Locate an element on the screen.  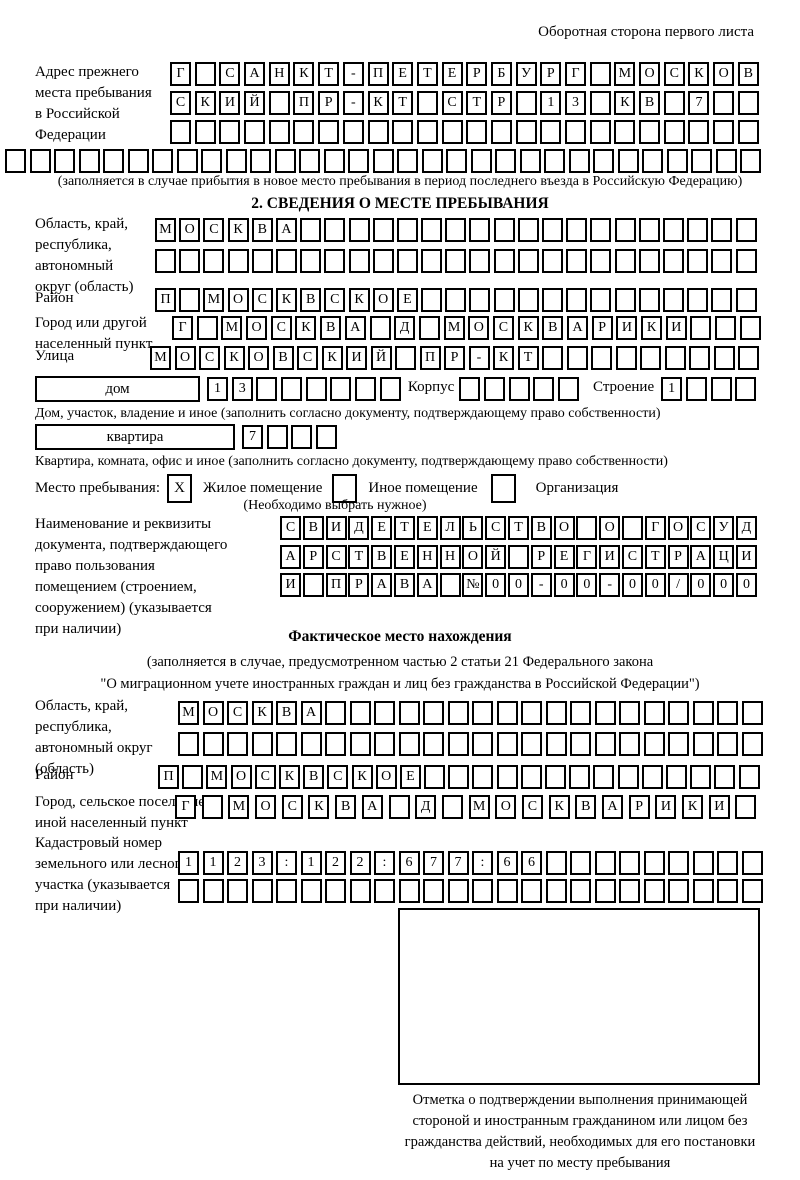
stay-type-note: (Необходимо выбрать нужное) is located at coordinates (335, 505).